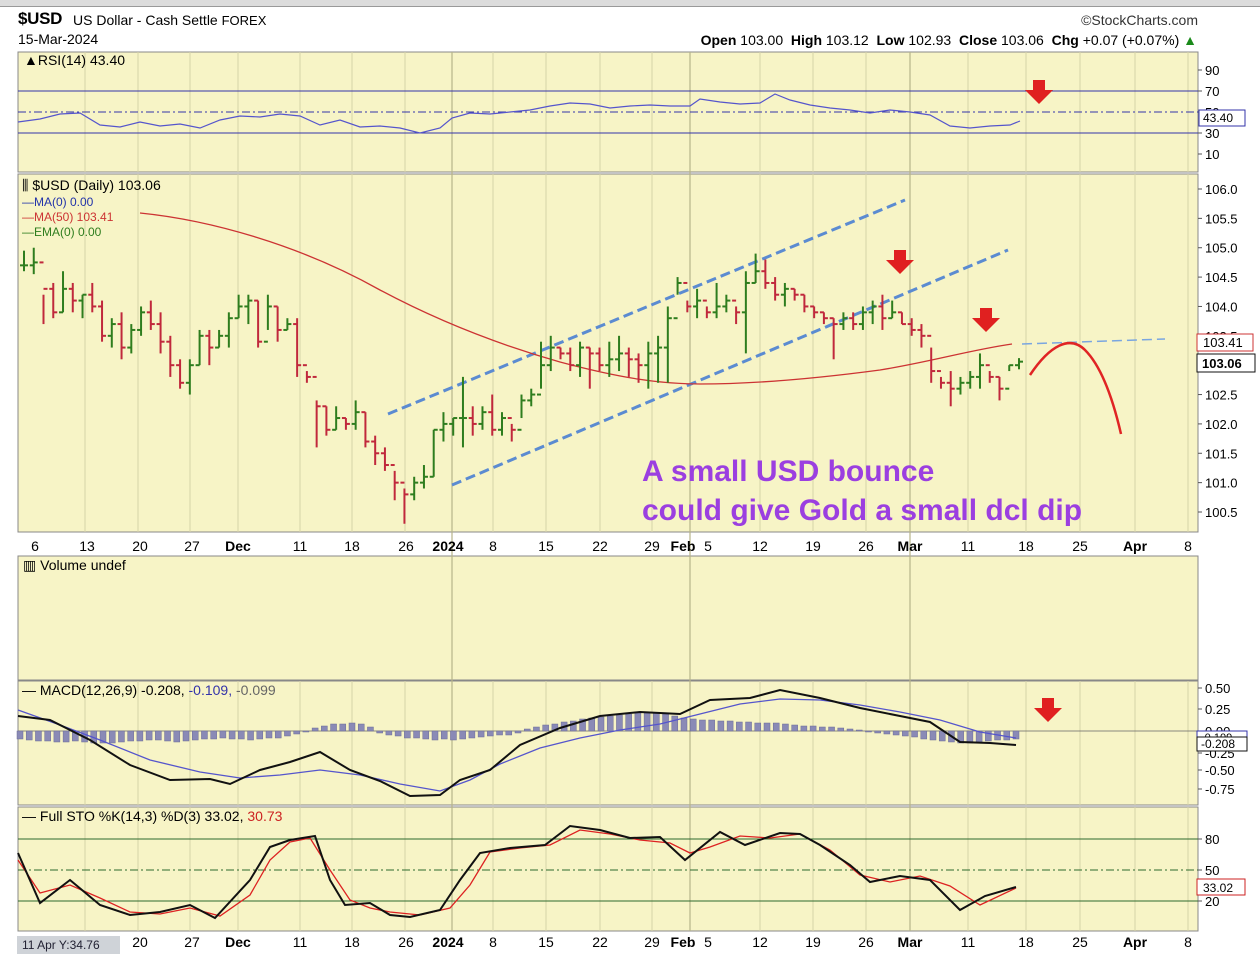 The height and width of the screenshot is (960, 1260). Describe the element at coordinates (708, 942) in the screenshot. I see `x-tick-label-bottom: 5` at that location.